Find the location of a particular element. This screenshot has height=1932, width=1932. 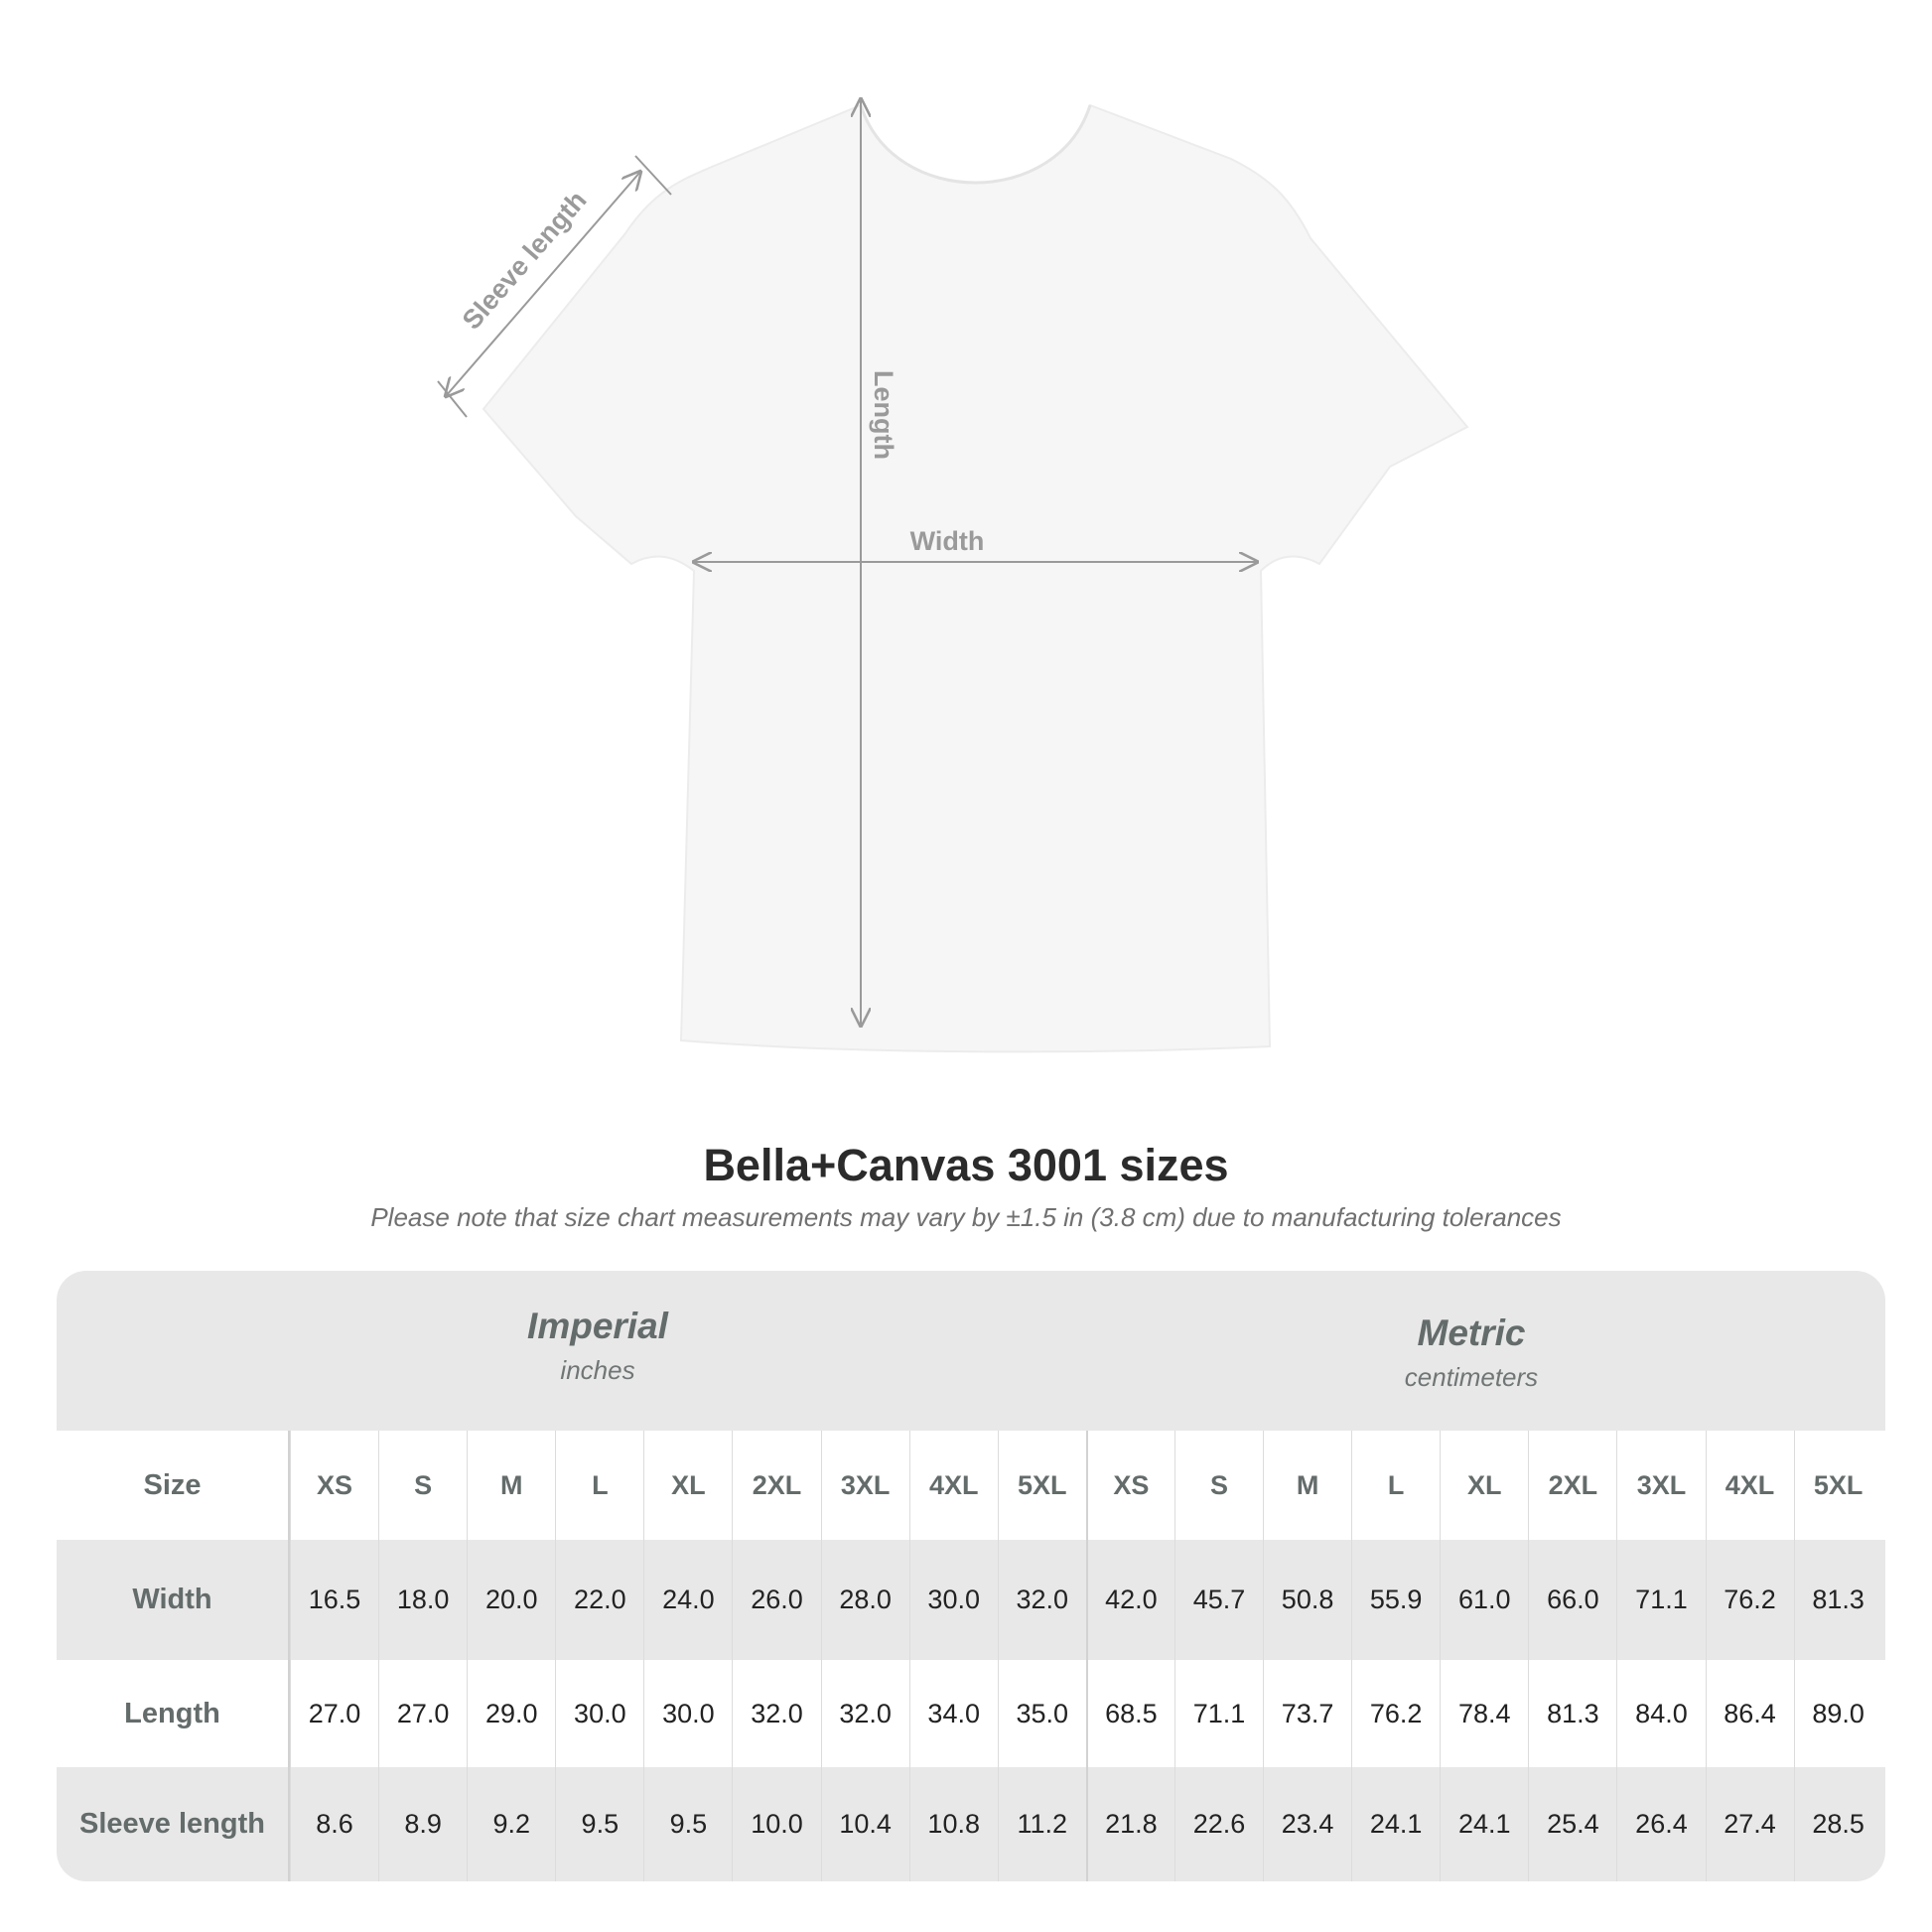

value-cell-imperial: 24.0 is located at coordinates (687, 1600).